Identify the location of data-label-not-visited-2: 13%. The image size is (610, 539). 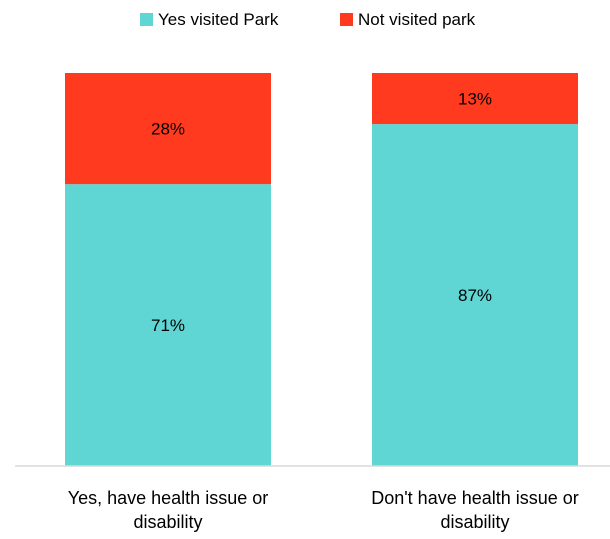
(475, 99).